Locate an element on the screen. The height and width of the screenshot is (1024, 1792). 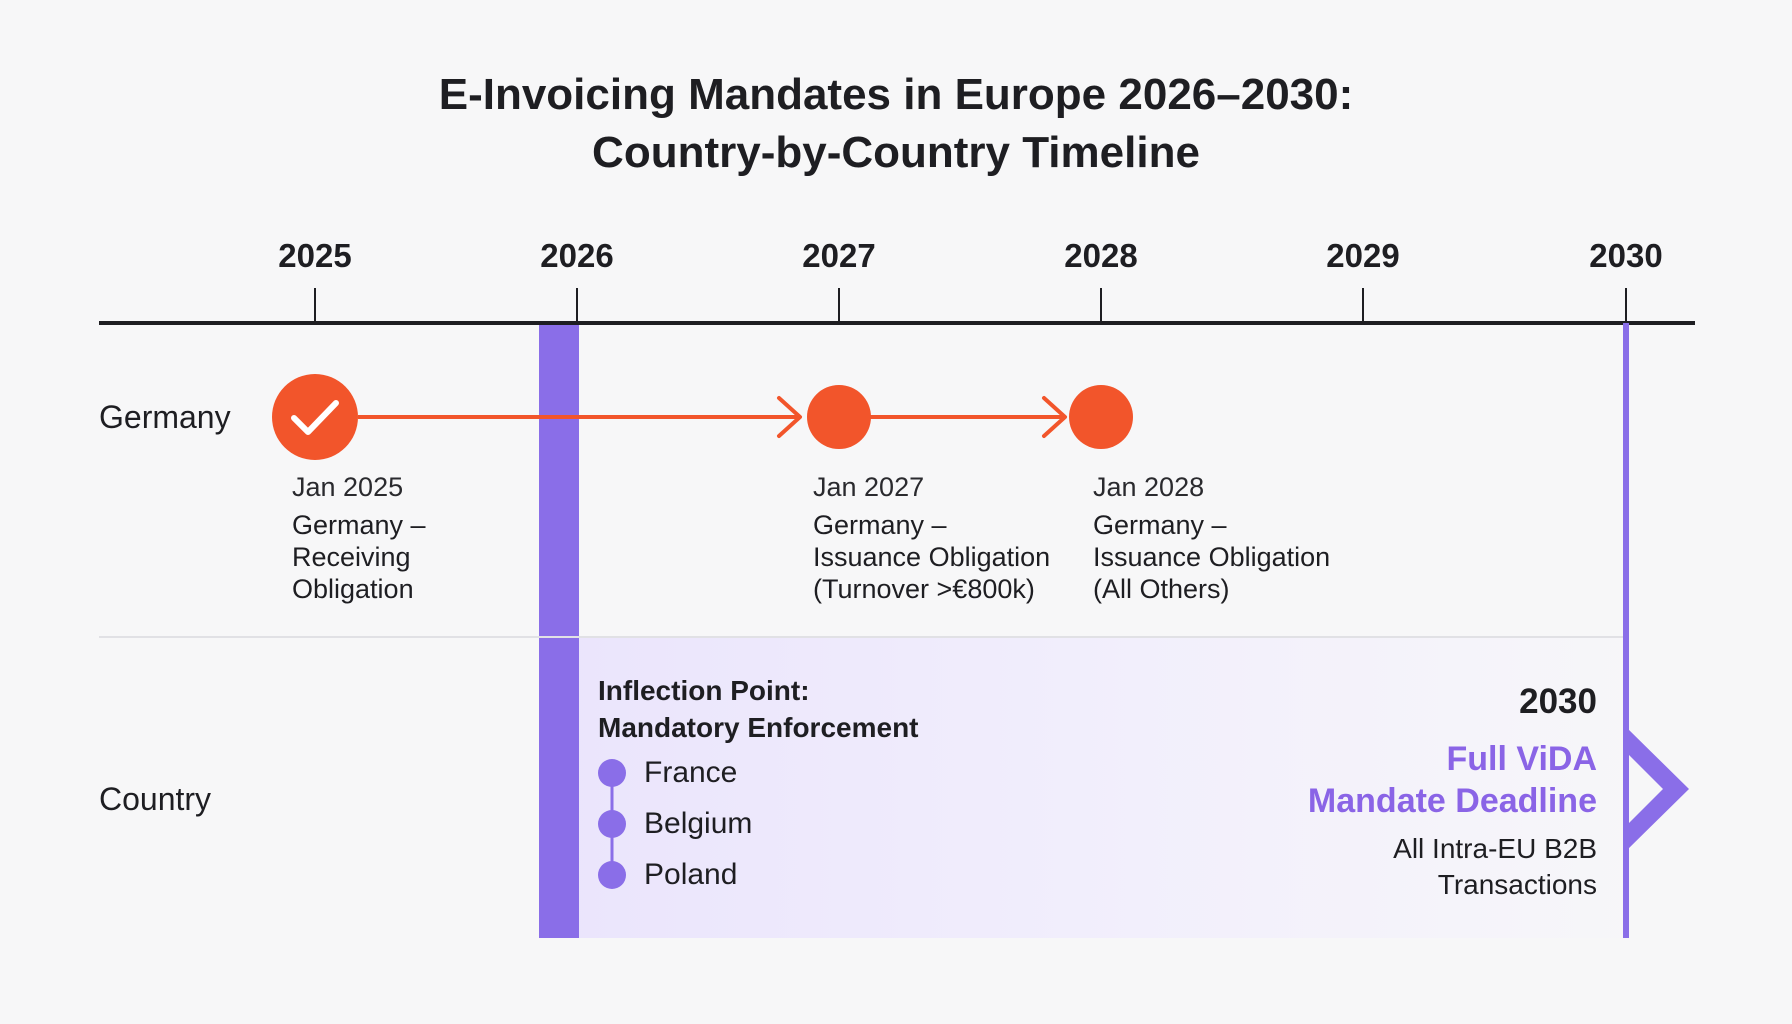
year-label-2030: 2030 is located at coordinates (1626, 255).